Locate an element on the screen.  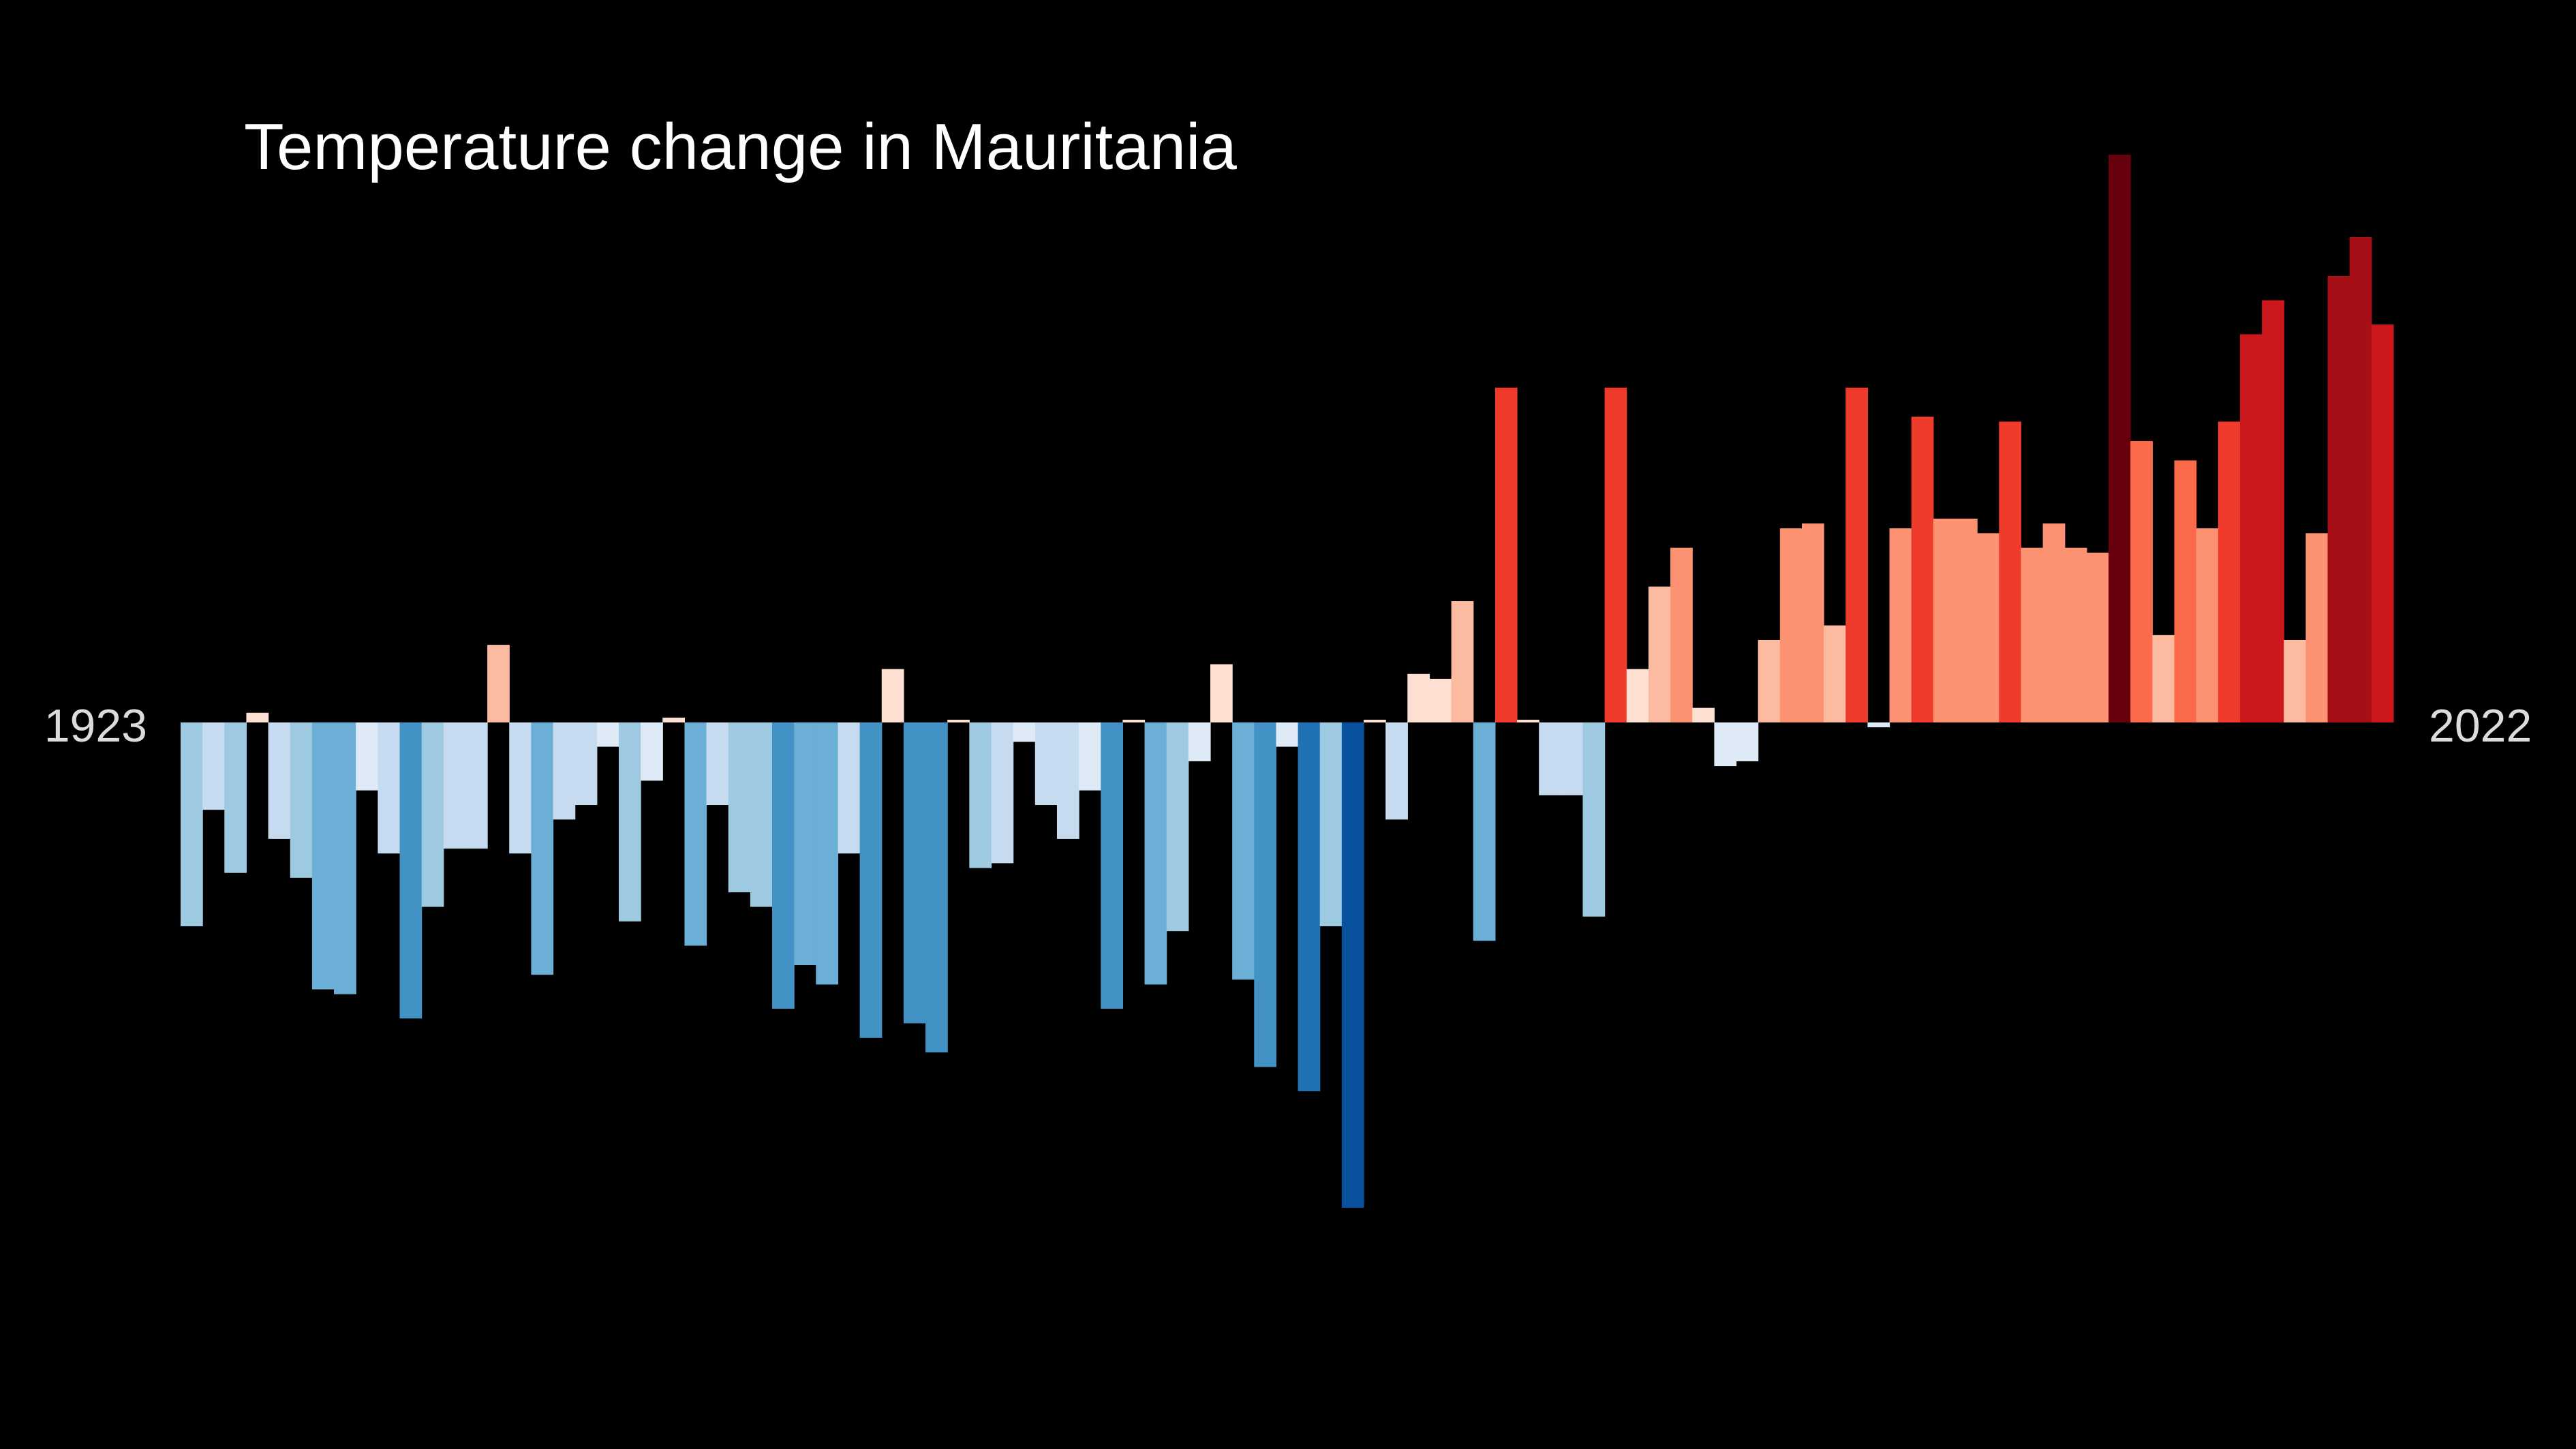
bar-2023 is located at coordinates (2382, 523).